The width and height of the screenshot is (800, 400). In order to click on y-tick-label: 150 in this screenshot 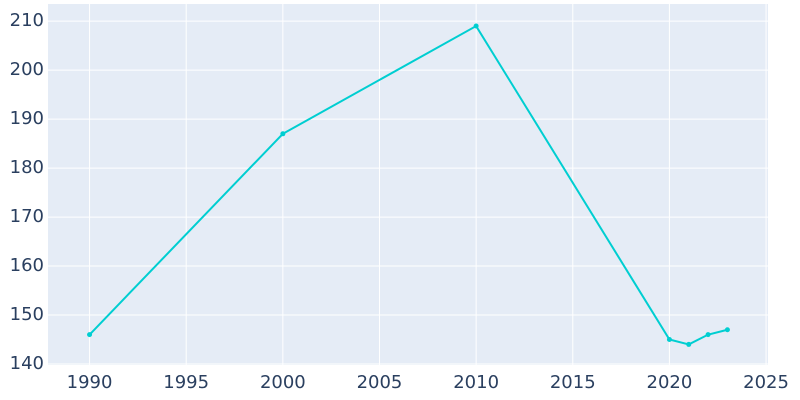, I will do `click(27, 314)`.